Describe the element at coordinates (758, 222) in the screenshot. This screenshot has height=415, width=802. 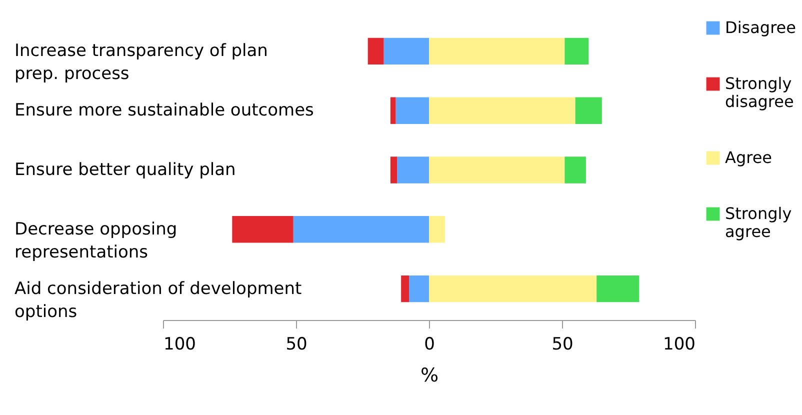
I see `legend-label: Strongly agree` at that location.